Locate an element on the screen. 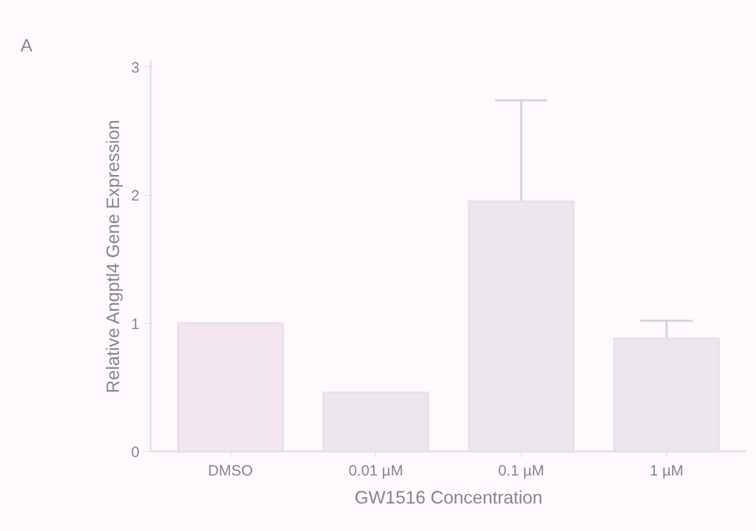 The image size is (756, 531). x-axis-title: GW1516 Concentration is located at coordinates (448, 498).